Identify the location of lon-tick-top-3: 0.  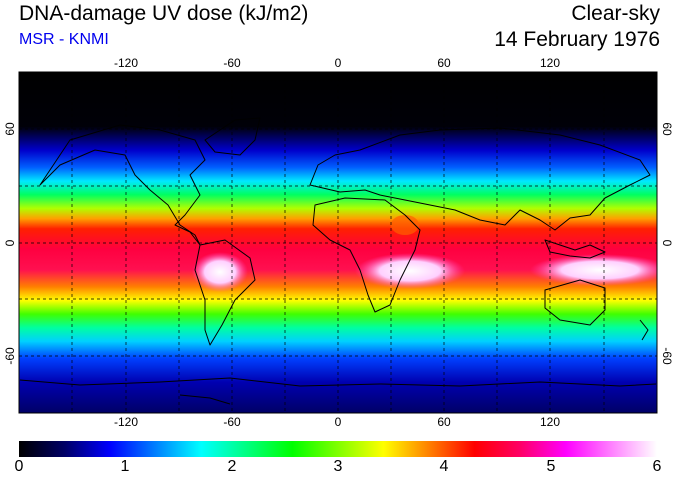
(338, 63).